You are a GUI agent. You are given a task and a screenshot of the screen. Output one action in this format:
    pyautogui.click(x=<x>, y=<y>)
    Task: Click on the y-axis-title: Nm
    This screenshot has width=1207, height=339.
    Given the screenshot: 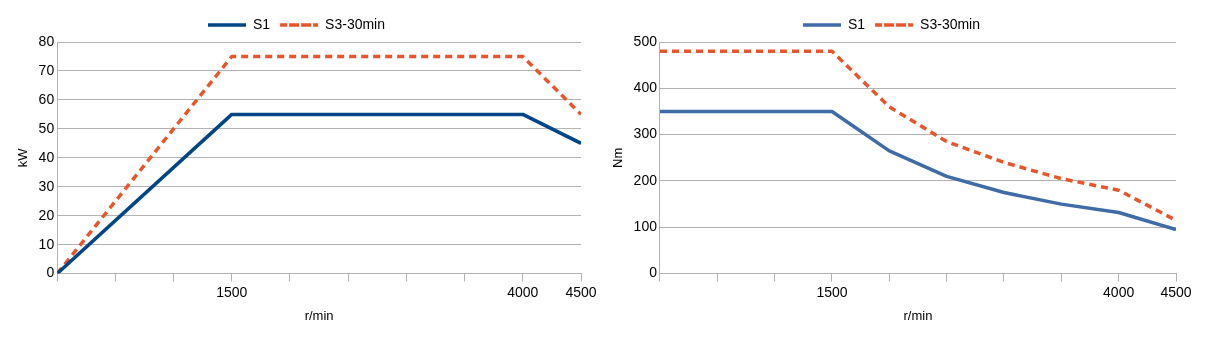 What is the action you would take?
    pyautogui.click(x=618, y=157)
    